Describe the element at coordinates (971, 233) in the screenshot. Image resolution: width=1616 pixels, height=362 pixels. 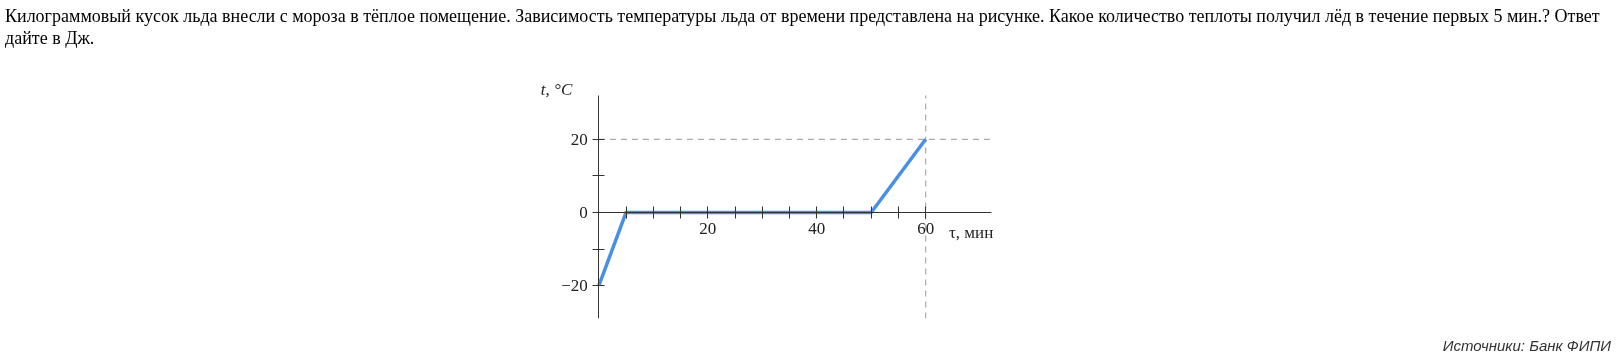
I see `x-axis-title: τ, мин` at that location.